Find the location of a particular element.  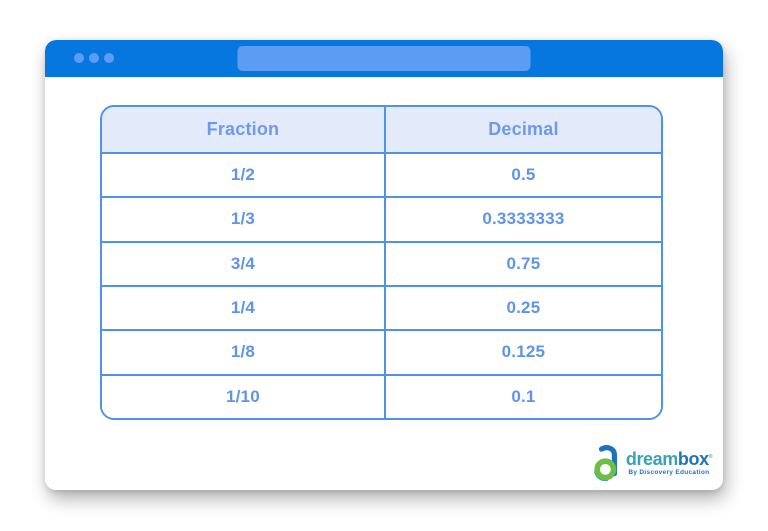

window-titlebar is located at coordinates (384, 58).